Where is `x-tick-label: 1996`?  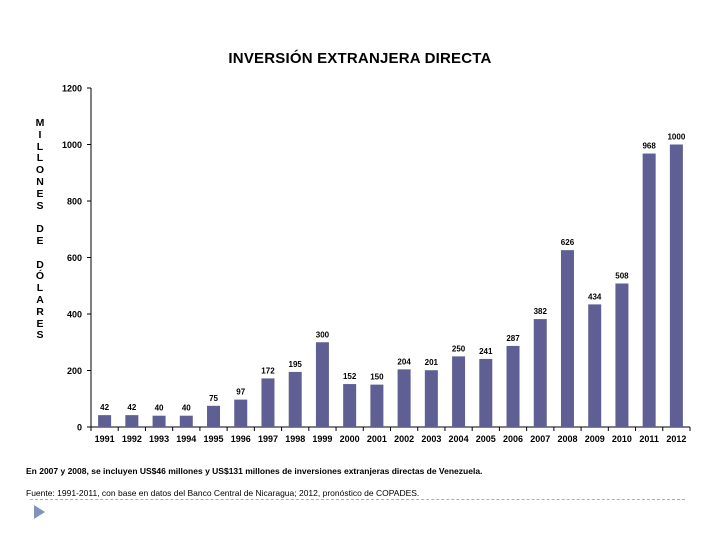 x-tick-label: 1996 is located at coordinates (241, 439).